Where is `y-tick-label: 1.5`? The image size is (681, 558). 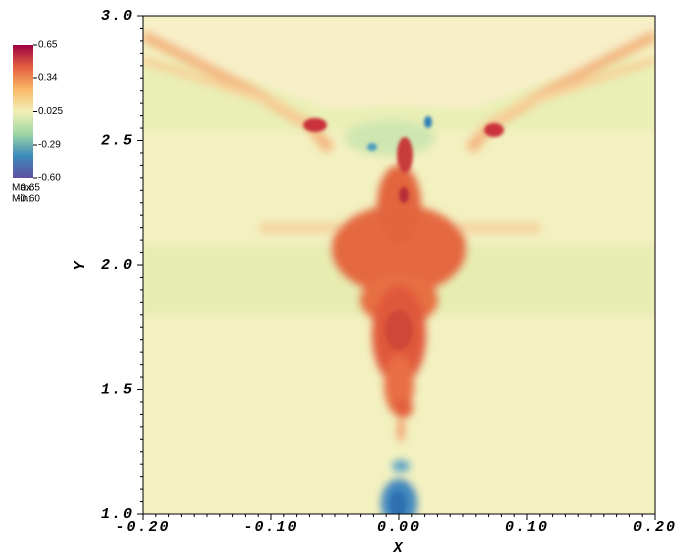
y-tick-label: 1.5 is located at coordinates (117, 389).